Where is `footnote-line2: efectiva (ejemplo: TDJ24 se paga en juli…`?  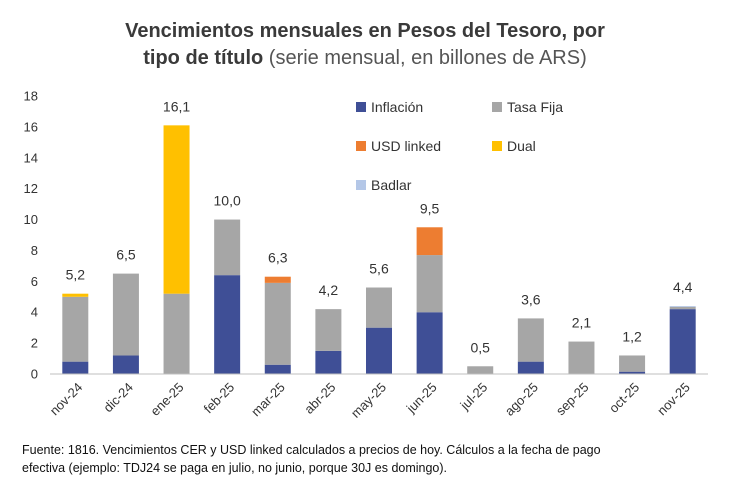
footnote-line2: efectiva (ejemplo: TDJ24 se paga en juli… is located at coordinates (235, 468).